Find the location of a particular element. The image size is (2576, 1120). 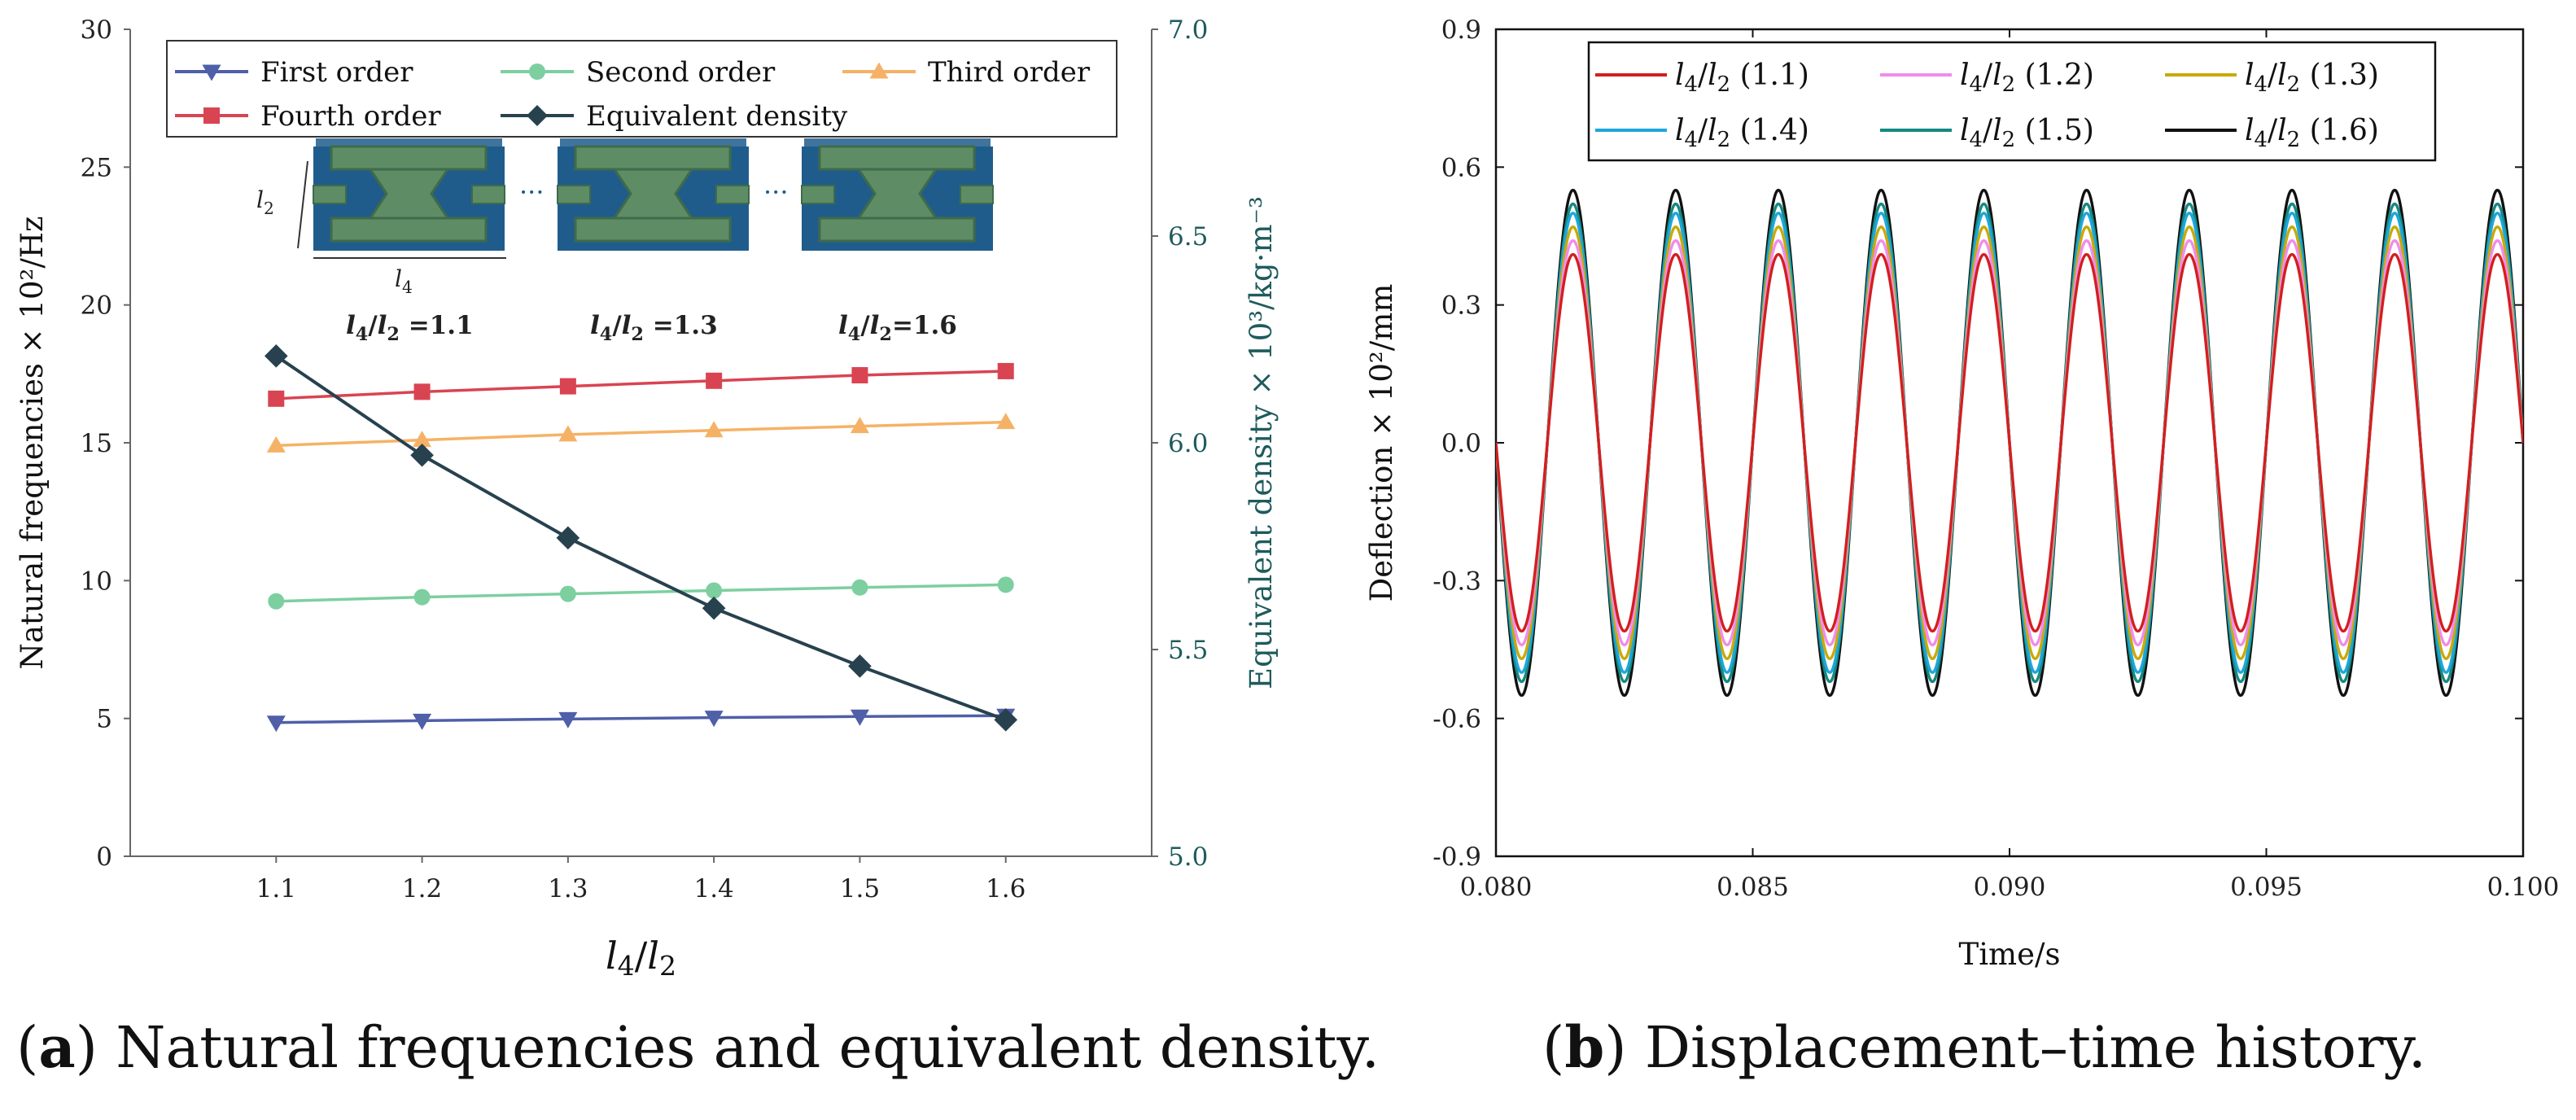

x-tick-label: 1.3 is located at coordinates (568, 889).